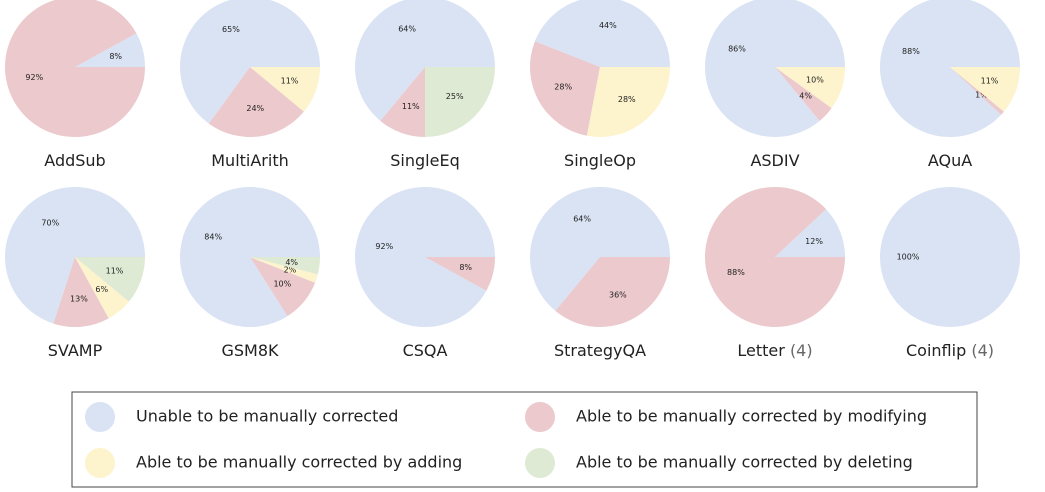 The width and height of the screenshot is (1045, 492). I want to click on pie-title-text: AQuA, so click(950, 160).